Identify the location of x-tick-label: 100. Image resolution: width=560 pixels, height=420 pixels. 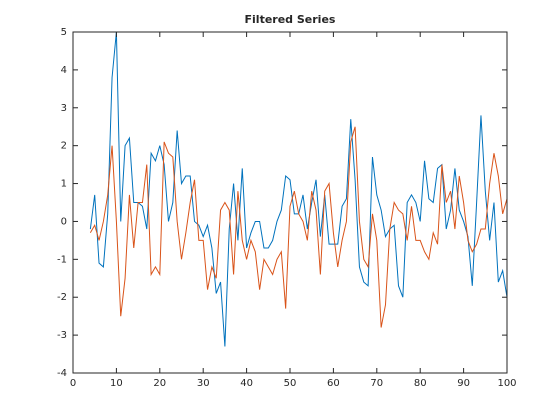
(506, 383).